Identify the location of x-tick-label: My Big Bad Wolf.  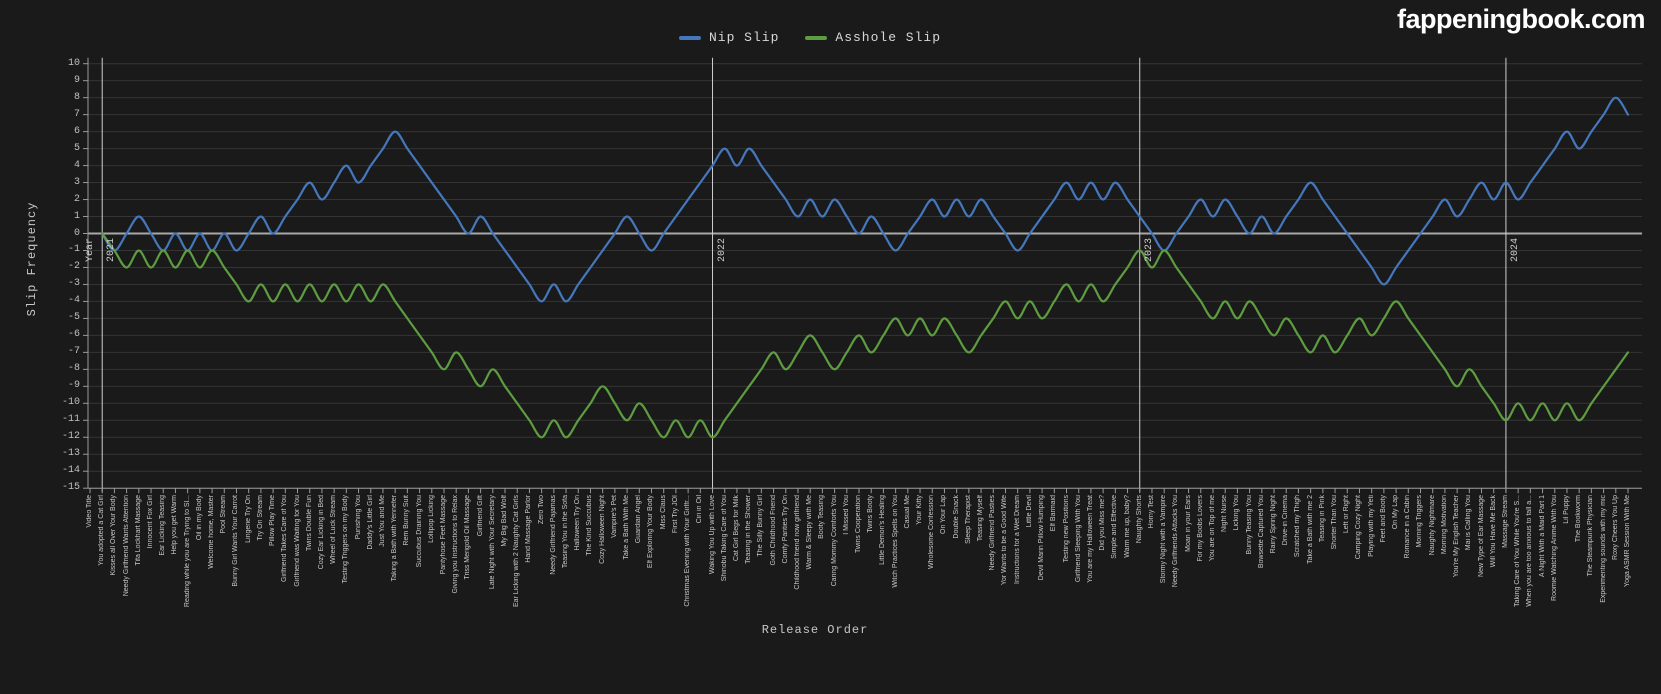
(505, 521).